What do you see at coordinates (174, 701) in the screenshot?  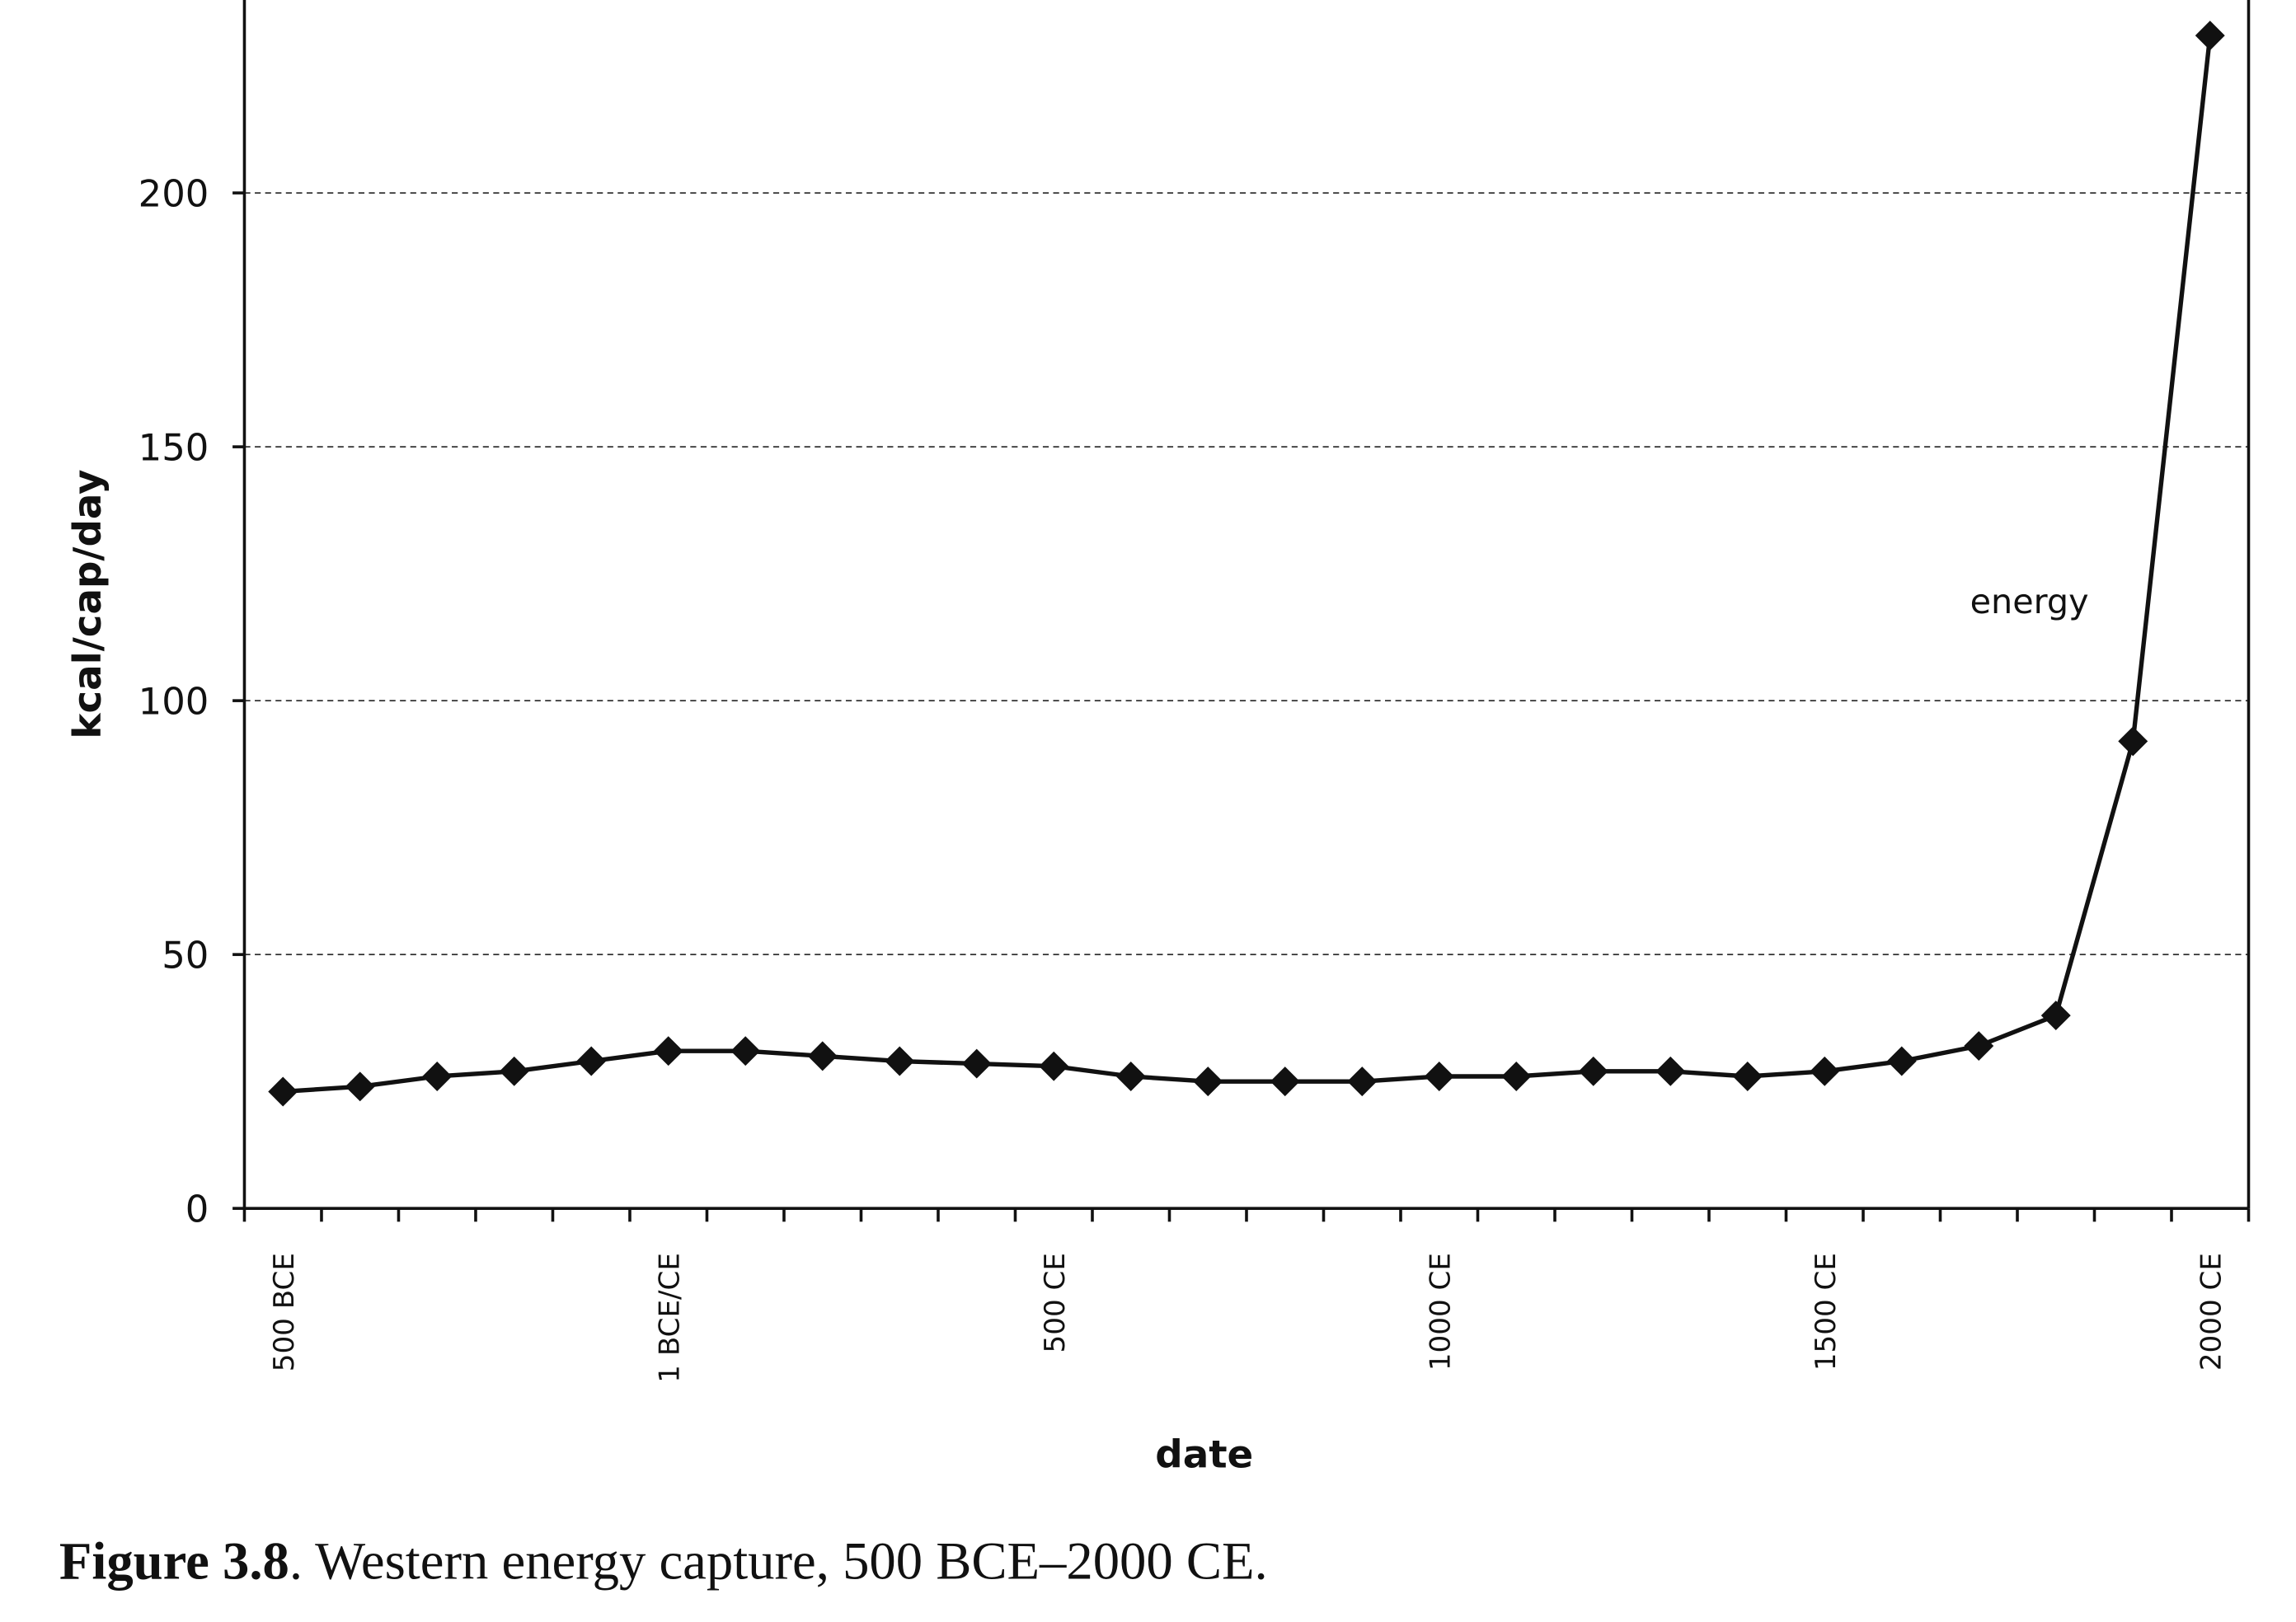 I see `y-tick-label: 100` at bounding box center [174, 701].